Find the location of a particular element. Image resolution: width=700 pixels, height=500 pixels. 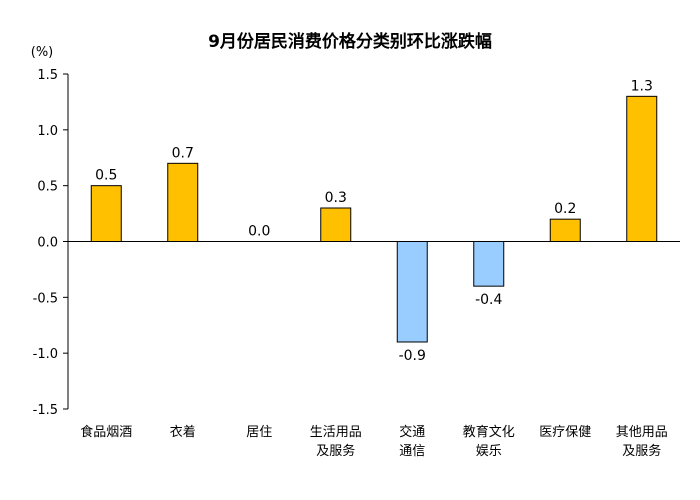

data-label: 0.3 is located at coordinates (336, 198).